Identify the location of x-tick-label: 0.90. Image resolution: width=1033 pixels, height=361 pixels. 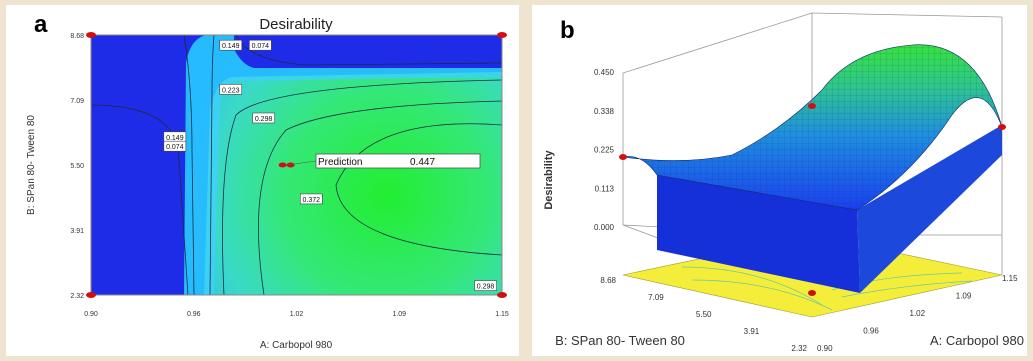
(91, 314).